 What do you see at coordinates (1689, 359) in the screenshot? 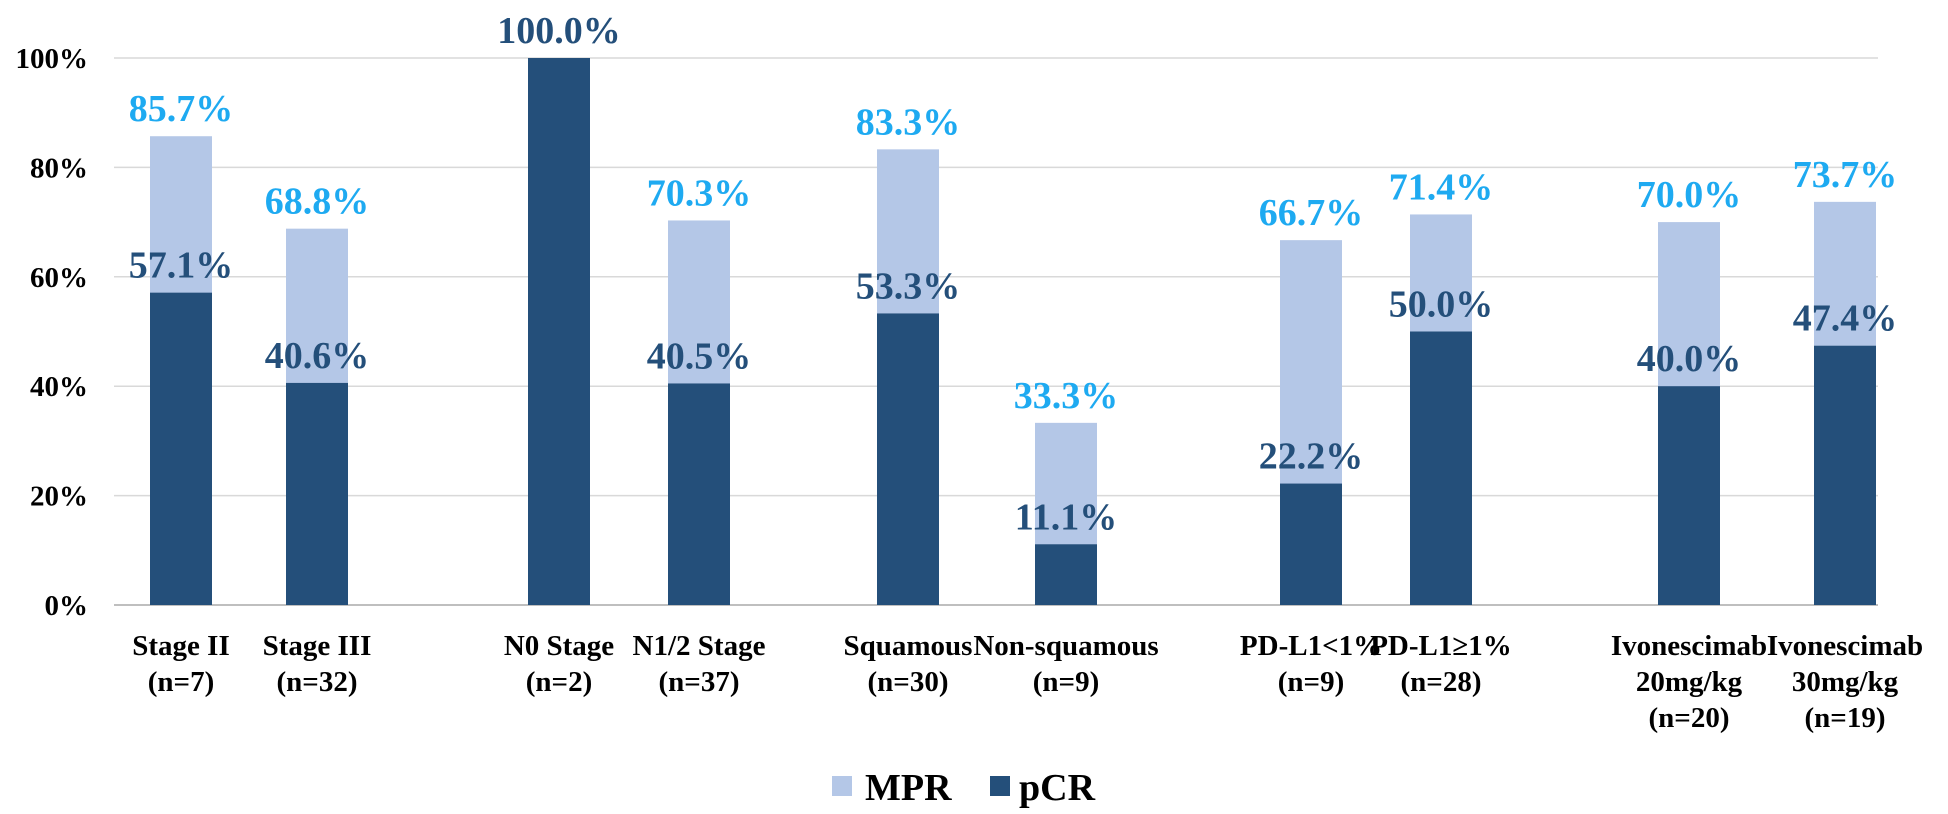
I see `data-label-pcr: 40.0%` at bounding box center [1689, 359].